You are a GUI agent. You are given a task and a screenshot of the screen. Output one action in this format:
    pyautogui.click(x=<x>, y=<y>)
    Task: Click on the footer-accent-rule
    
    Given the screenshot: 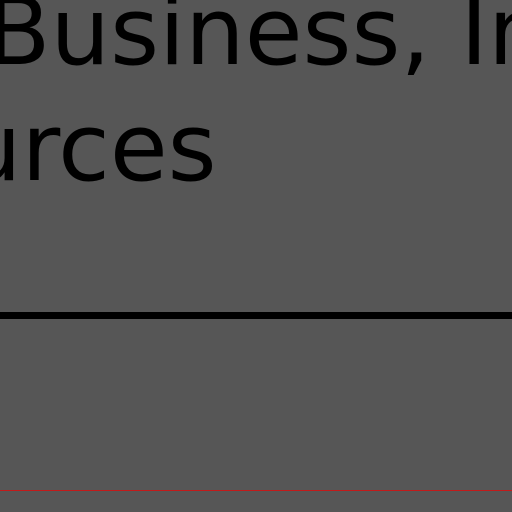 What is the action you would take?
    pyautogui.click(x=256, y=490)
    